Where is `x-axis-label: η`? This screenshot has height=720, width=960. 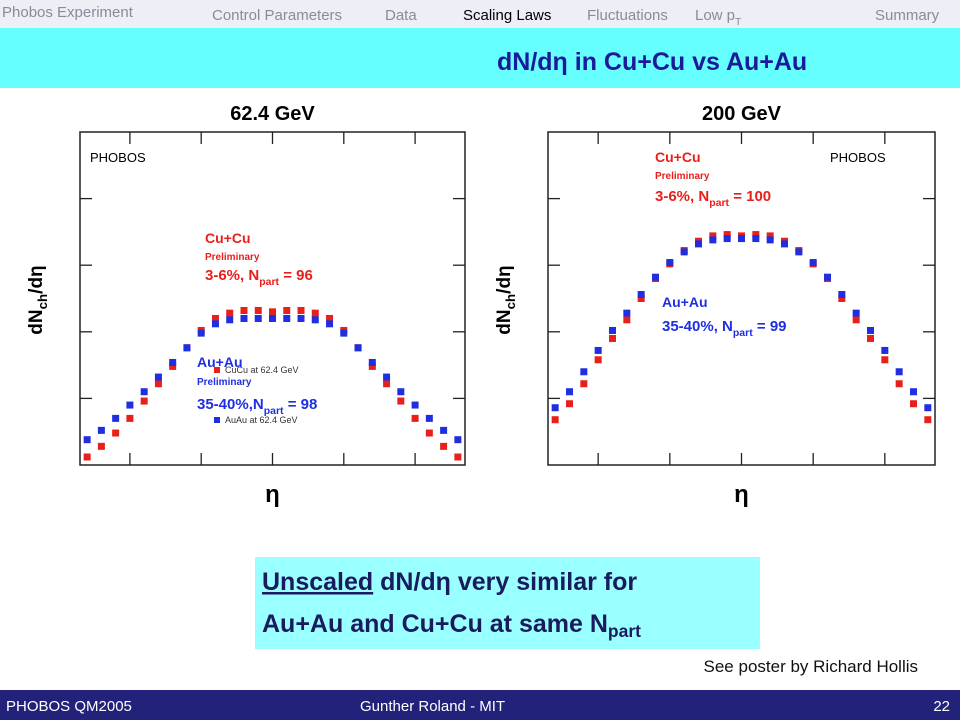
x-axis-label: η is located at coordinates (272, 494).